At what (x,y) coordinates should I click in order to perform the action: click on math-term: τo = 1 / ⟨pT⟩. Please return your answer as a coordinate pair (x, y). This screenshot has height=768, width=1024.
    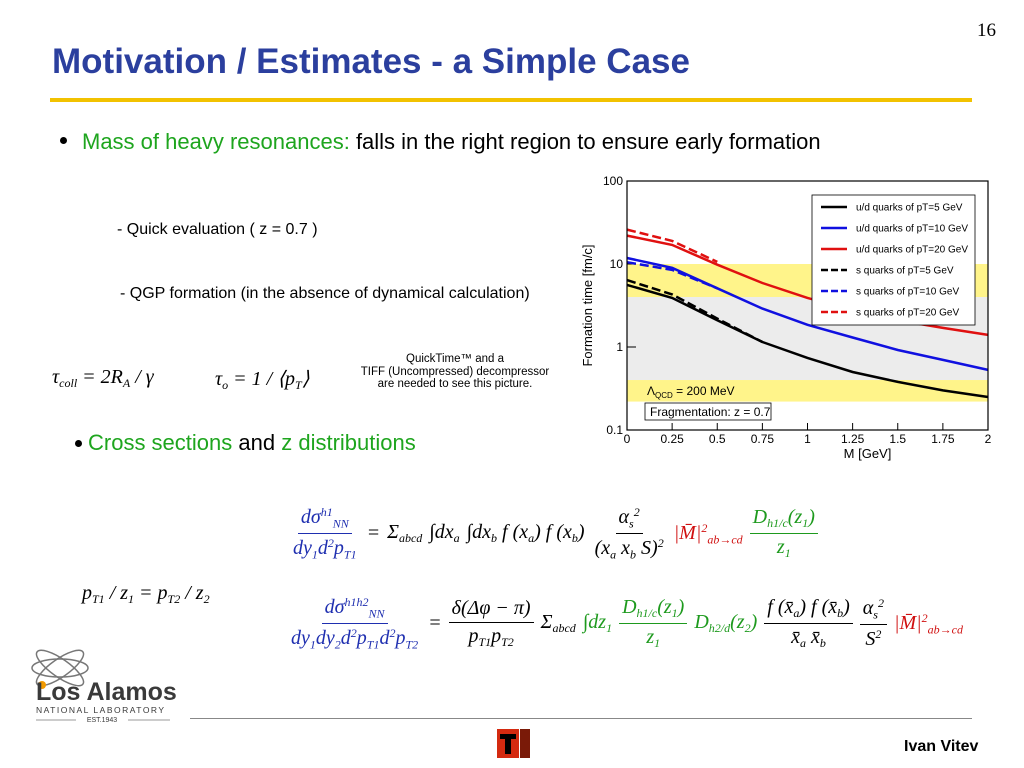
    Looking at the image, I should click on (262, 379).